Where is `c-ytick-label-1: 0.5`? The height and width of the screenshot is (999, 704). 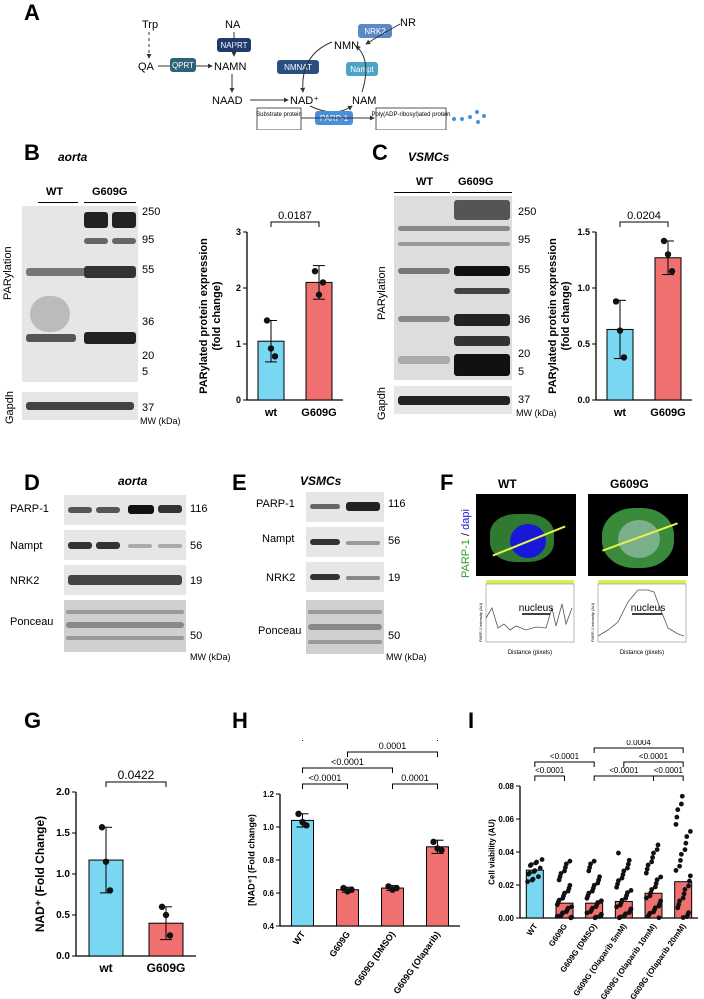 c-ytick-label-1: 0.5 is located at coordinates (583, 344).